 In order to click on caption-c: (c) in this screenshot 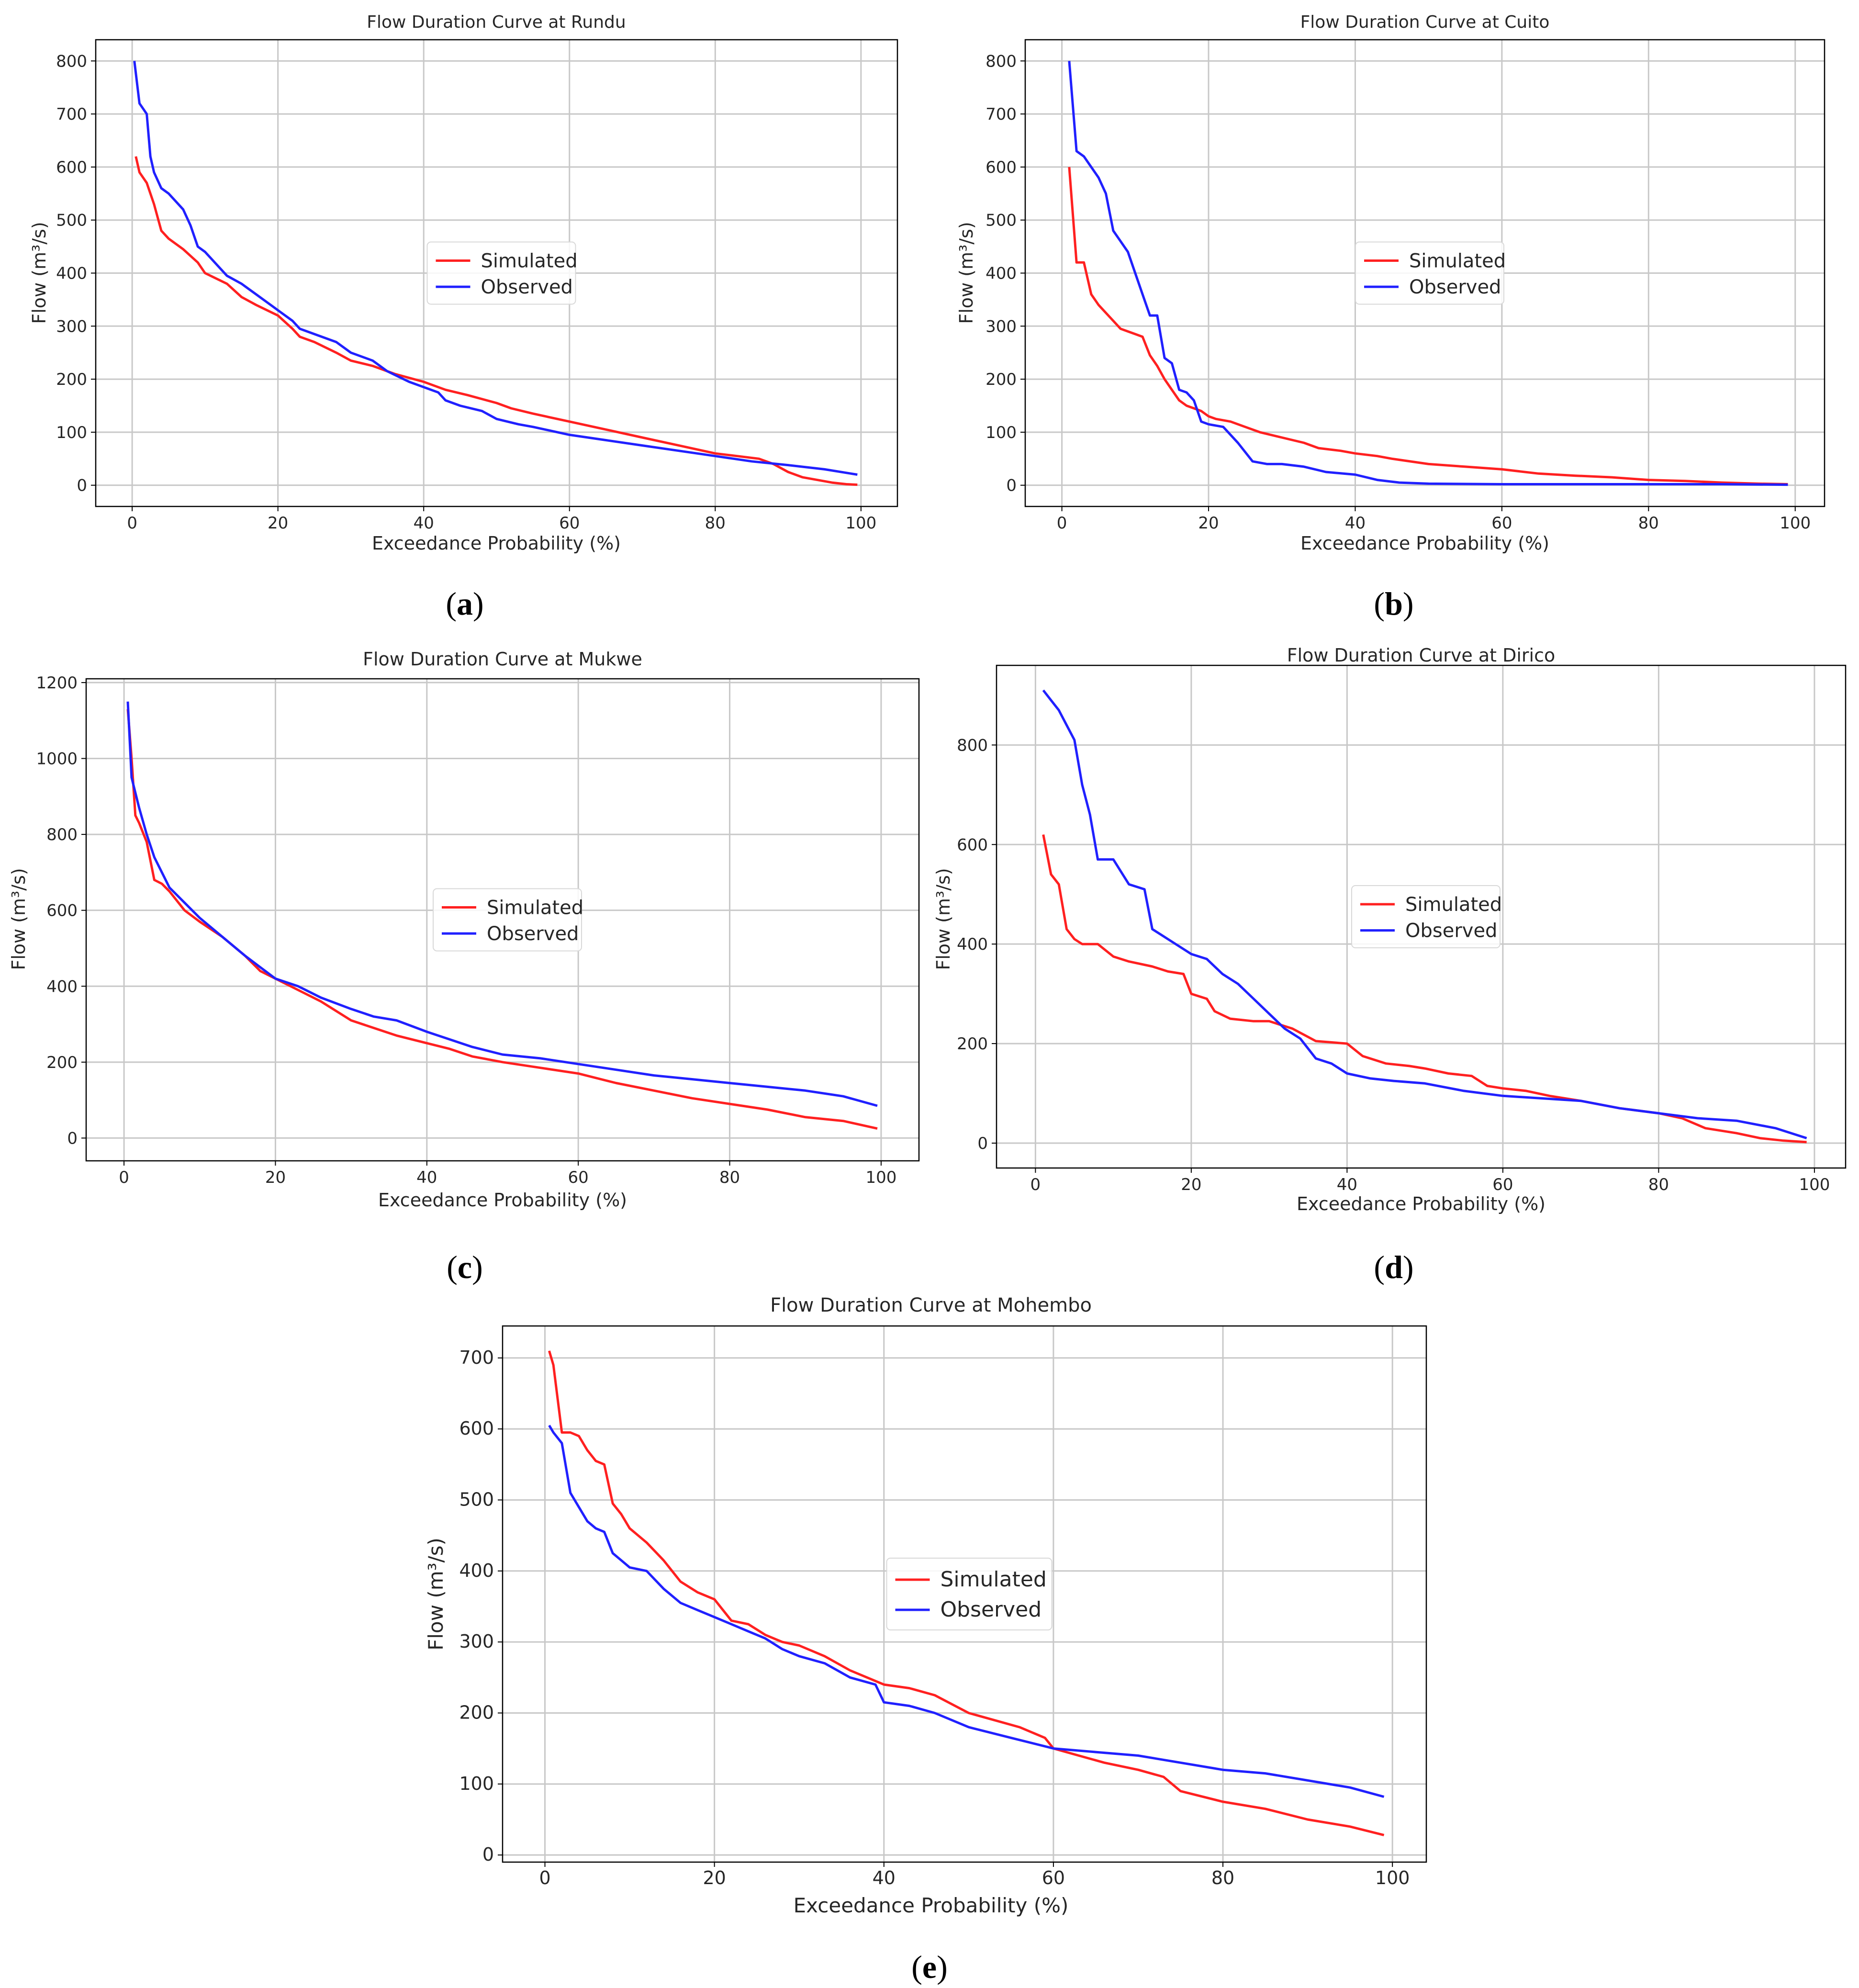, I will do `click(465, 1267)`.